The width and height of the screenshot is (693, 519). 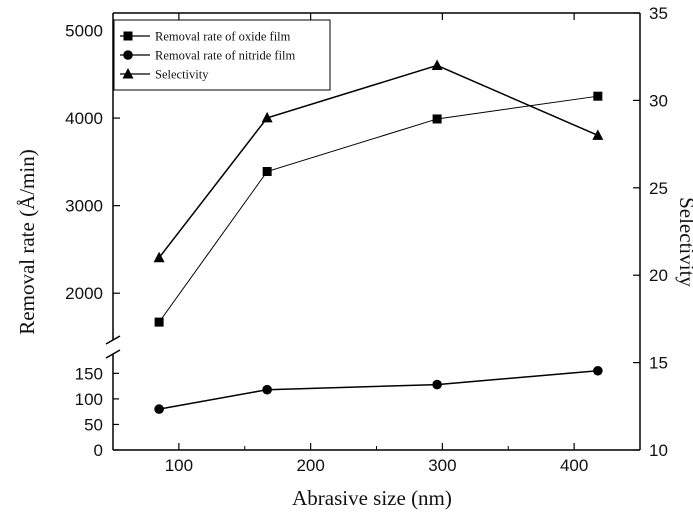 I want to click on legend-marker-selectivity, so click(x=128, y=73).